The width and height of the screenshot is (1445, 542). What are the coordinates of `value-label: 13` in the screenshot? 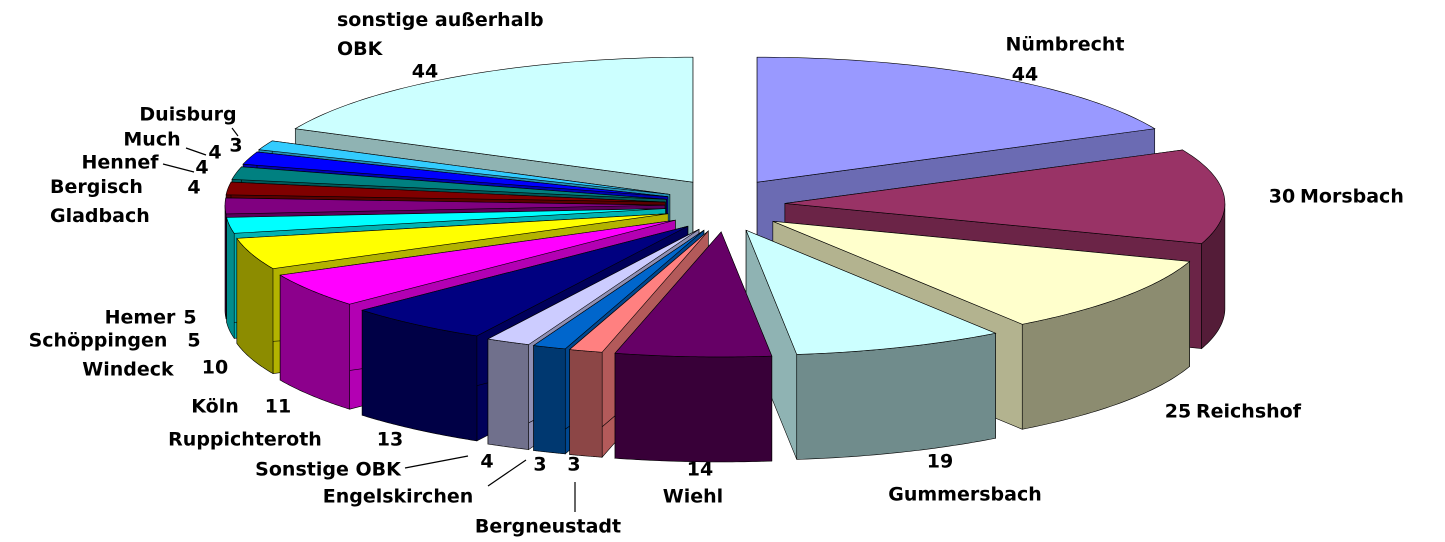 It's located at (390, 439).